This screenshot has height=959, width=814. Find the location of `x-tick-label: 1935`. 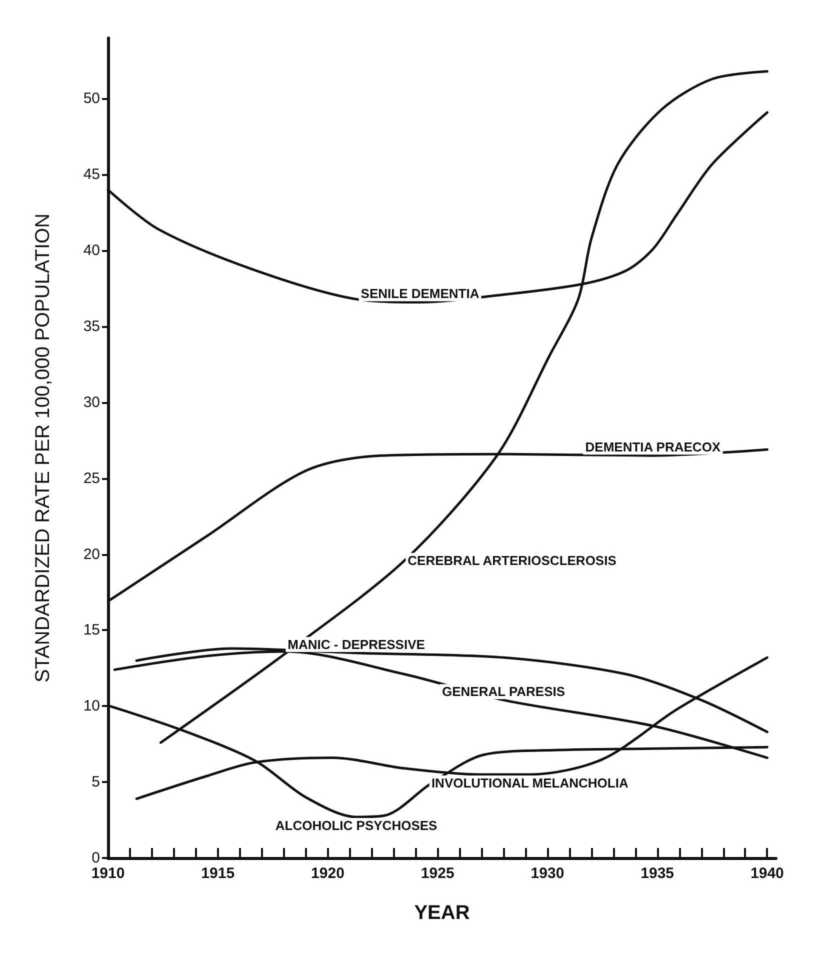

x-tick-label: 1935 is located at coordinates (657, 873).